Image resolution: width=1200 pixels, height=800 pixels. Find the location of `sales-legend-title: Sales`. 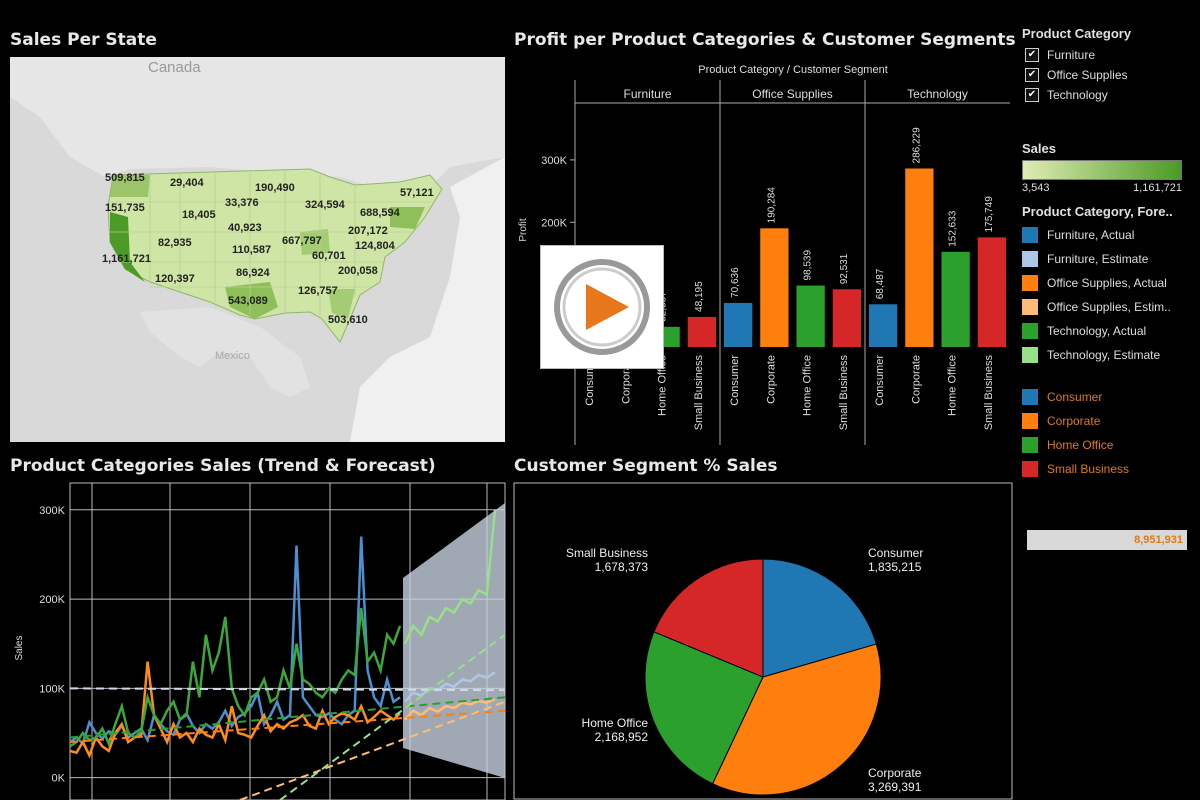

sales-legend-title: Sales is located at coordinates (1039, 148).